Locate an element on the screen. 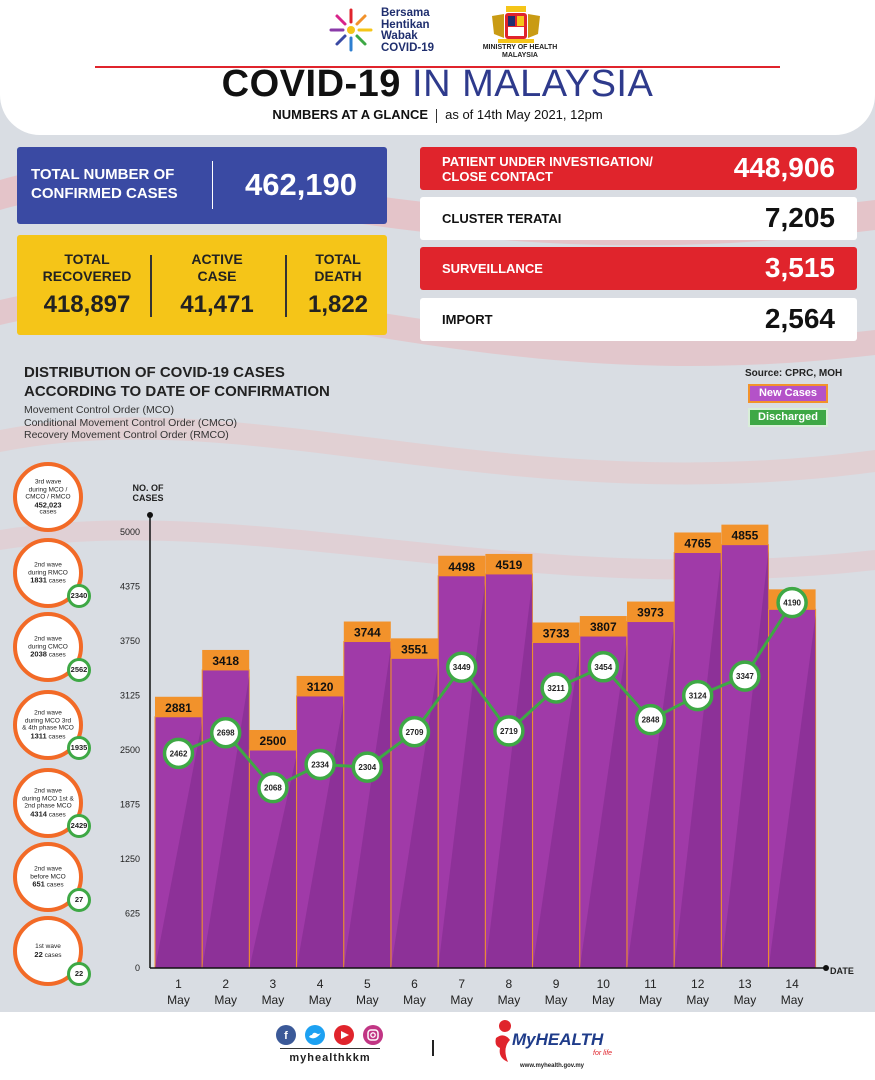 Image resolution: width=875 pixels, height=1080 pixels. bar-value-label: 3744 is located at coordinates (367, 633).